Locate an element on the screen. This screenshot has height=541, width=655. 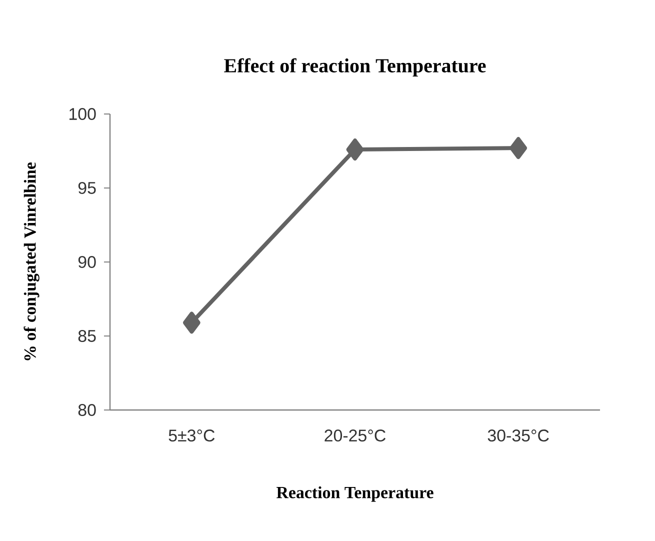
y-axis-title: % of conjugated Vinrelbine is located at coordinates (32, 261).